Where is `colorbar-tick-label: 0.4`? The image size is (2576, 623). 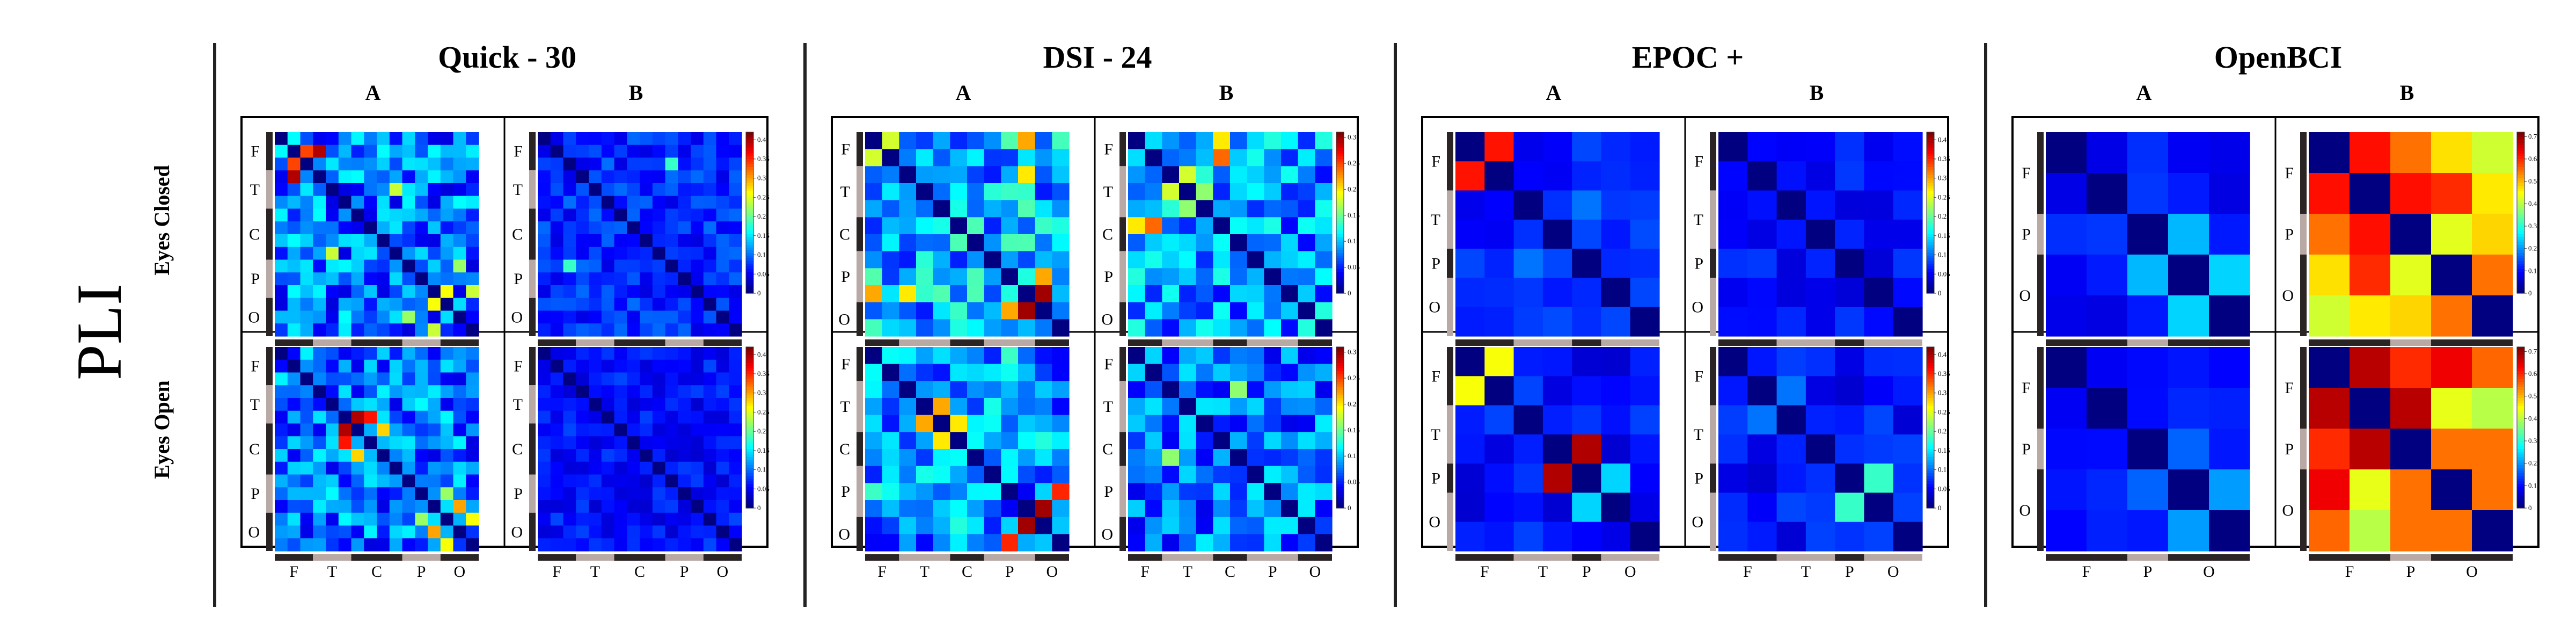
colorbar-tick-label: 0.4 is located at coordinates (2532, 203).